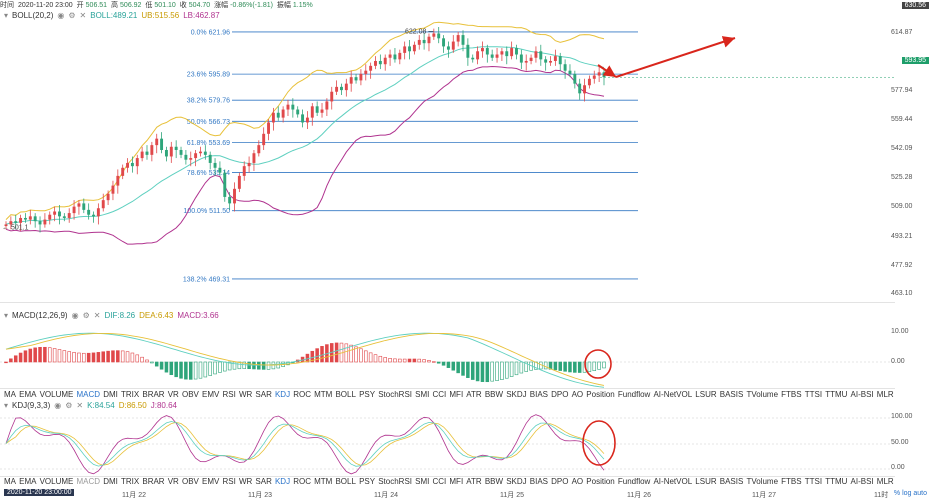 This screenshot has width=931, height=500. Describe the element at coordinates (897, 493) in the screenshot. I see `percent-button: %` at that location.